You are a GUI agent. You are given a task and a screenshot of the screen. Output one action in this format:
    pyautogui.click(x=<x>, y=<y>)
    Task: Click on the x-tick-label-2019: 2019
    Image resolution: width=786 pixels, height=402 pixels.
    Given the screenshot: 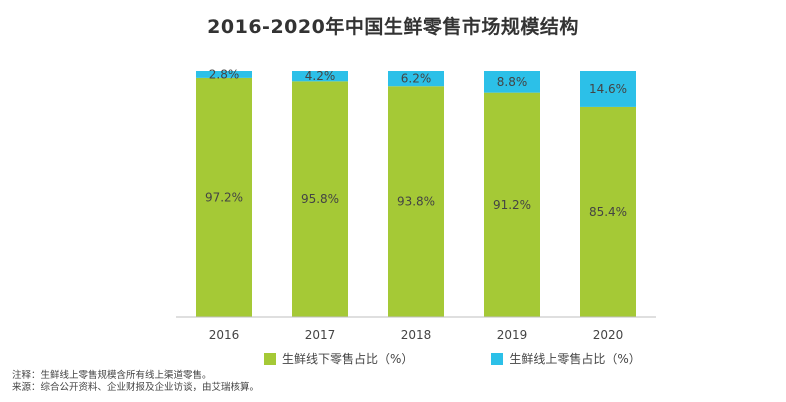 What is the action you would take?
    pyautogui.click(x=512, y=335)
    